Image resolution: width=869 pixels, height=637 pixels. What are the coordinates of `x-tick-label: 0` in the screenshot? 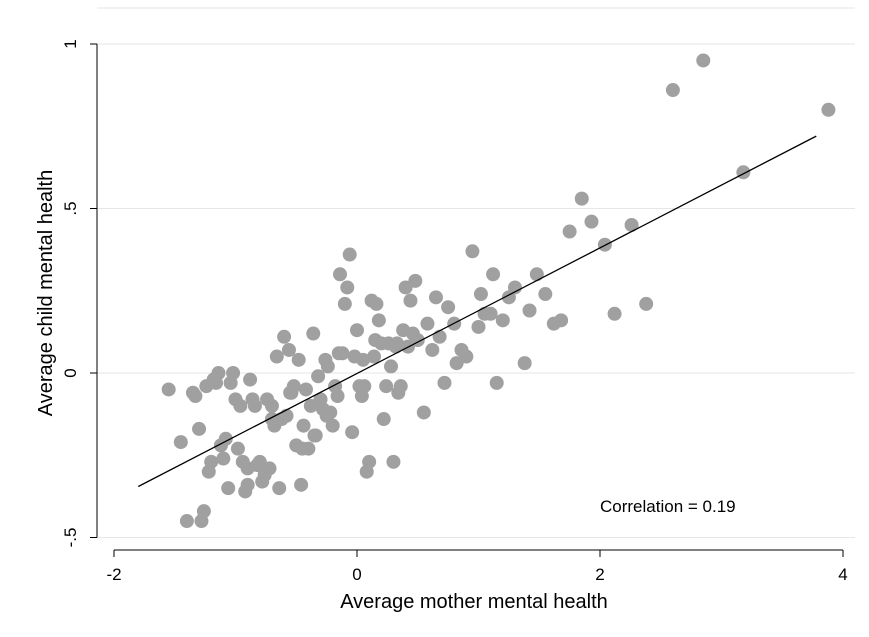 It's located at (356, 574).